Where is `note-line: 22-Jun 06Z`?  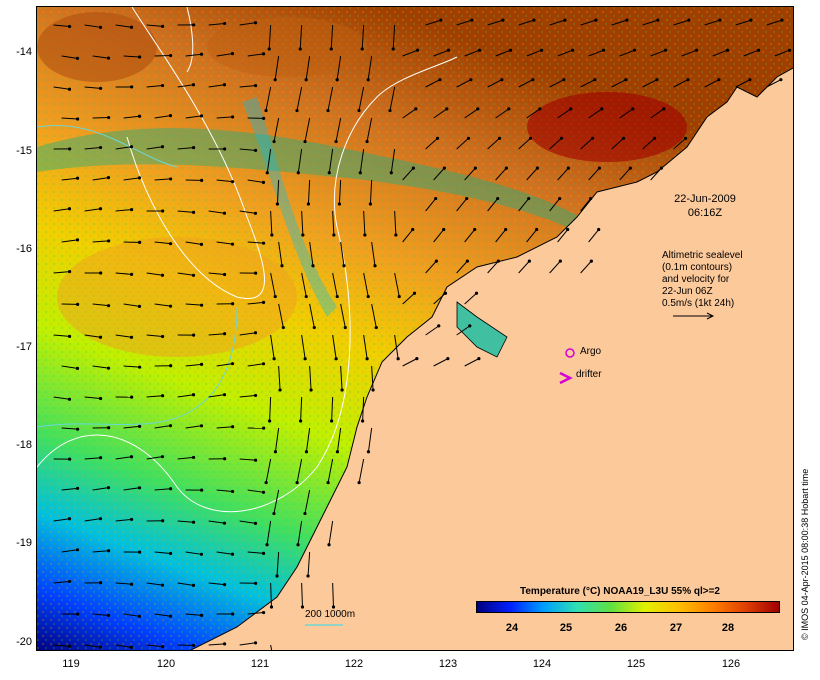 note-line: 22-Jun 06Z is located at coordinates (687, 291).